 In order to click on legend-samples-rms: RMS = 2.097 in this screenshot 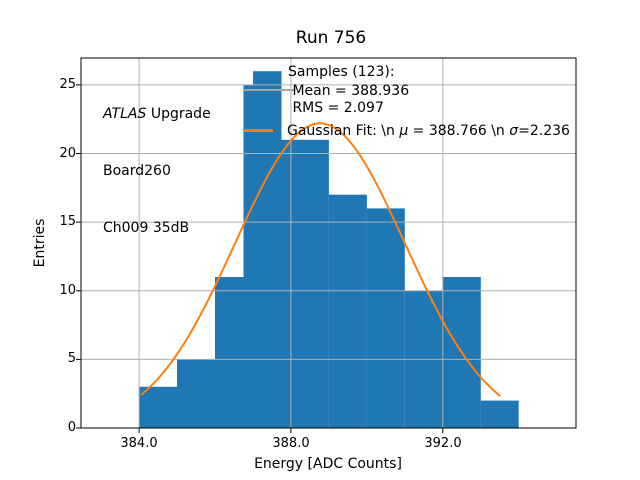, I will do `click(336, 108)`.